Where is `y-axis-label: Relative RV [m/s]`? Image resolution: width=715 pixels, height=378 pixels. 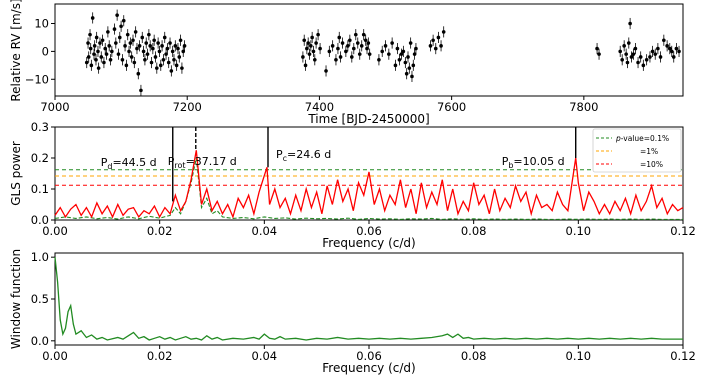 y-axis-label: Relative RV [m/s] is located at coordinates (16, 51).